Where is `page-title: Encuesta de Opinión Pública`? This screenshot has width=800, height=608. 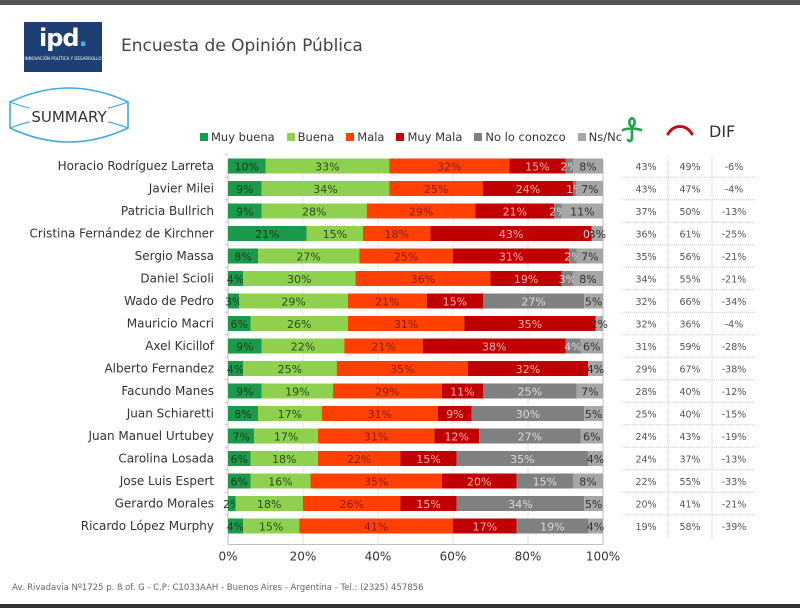 page-title: Encuesta de Opinión Pública is located at coordinates (242, 46).